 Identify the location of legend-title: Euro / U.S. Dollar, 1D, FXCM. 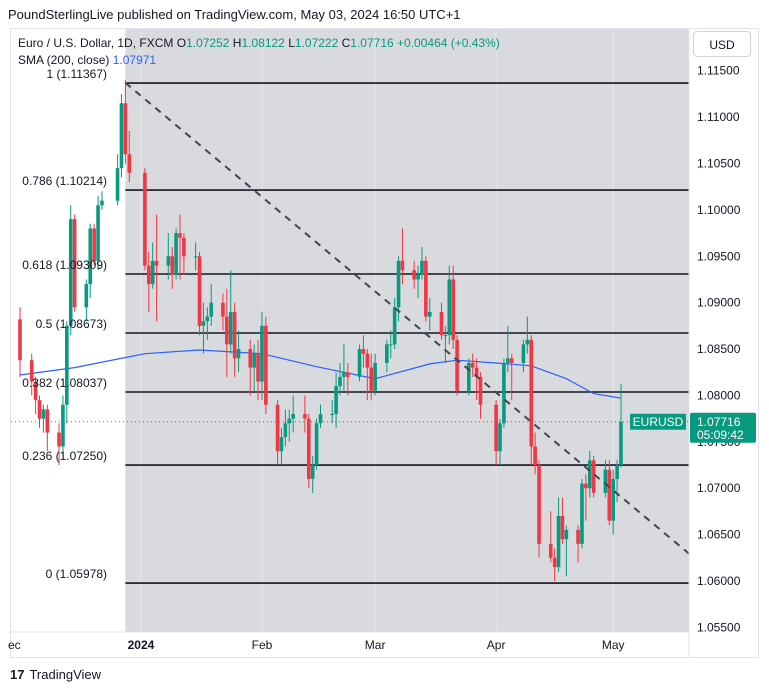
(96, 43).